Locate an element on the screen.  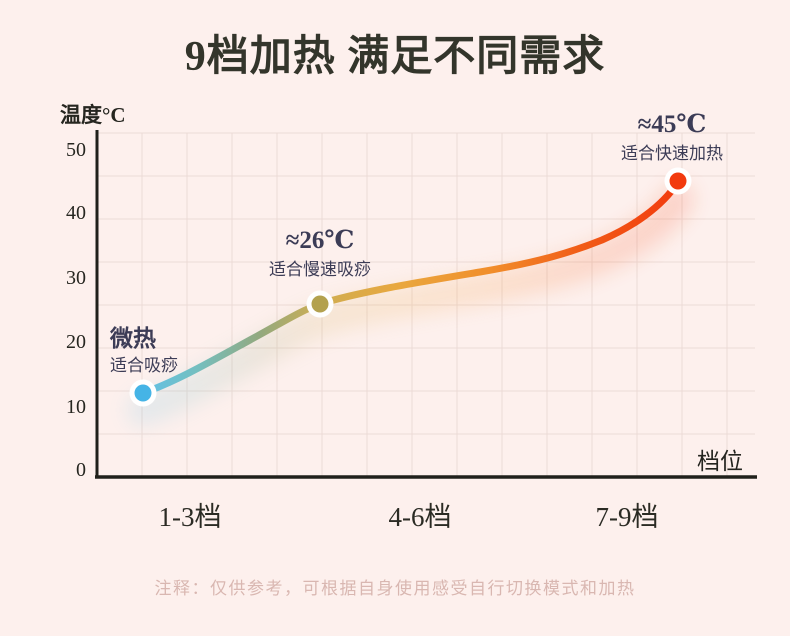
annotation-mid: ≈26℃ 适合慢速吸痧 is located at coordinates (320, 253).